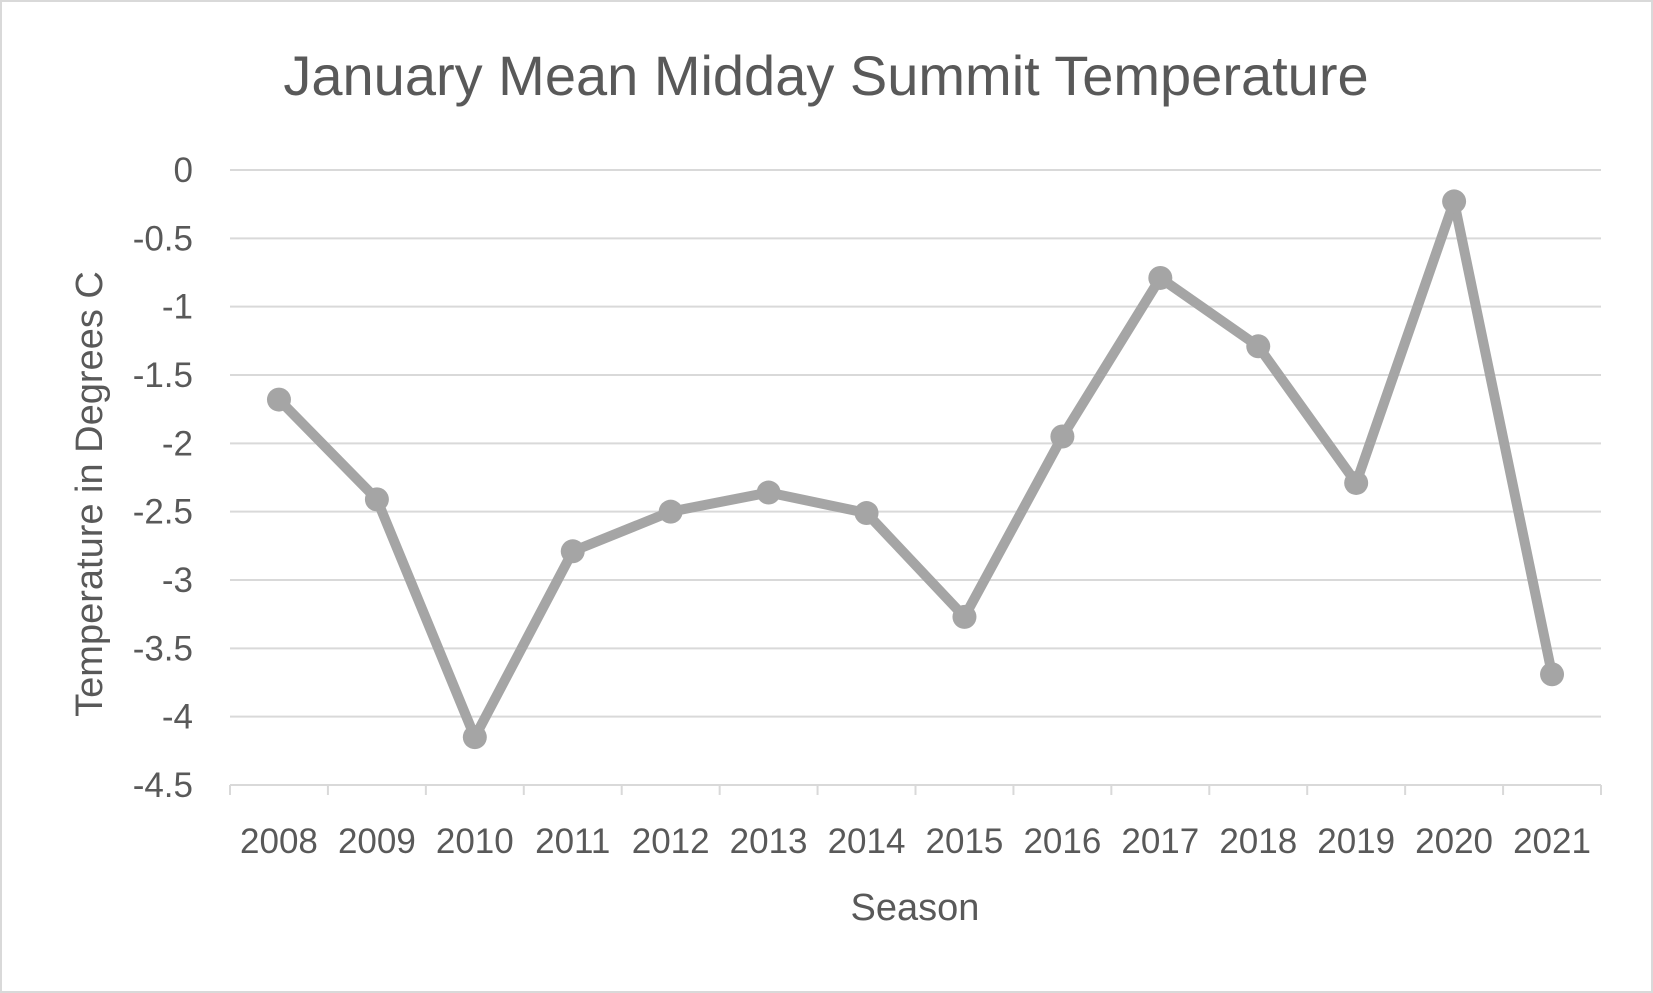 The width and height of the screenshot is (1653, 993). I want to click on y-tick-label: -2, so click(177, 443).